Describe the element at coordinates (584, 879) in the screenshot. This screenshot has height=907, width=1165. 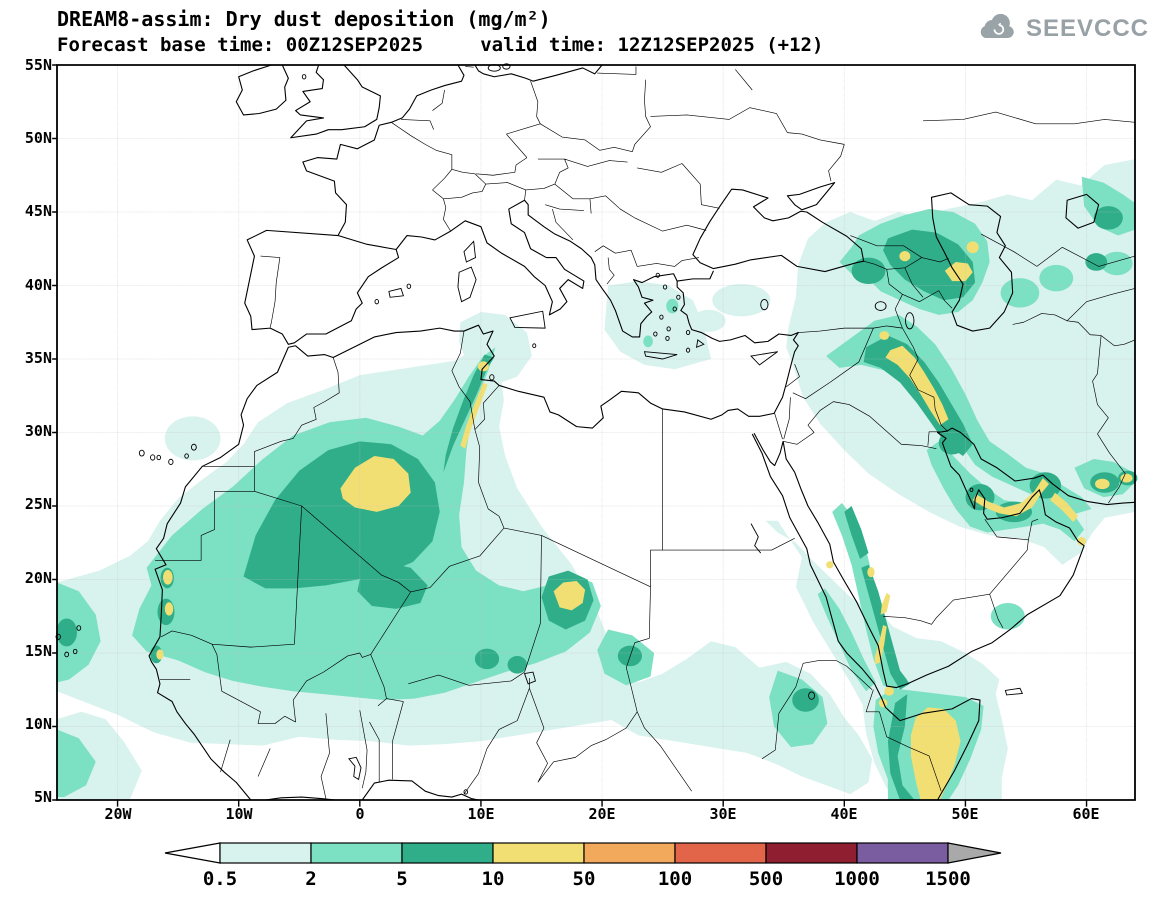
I see `colorbar-label: 50` at that location.